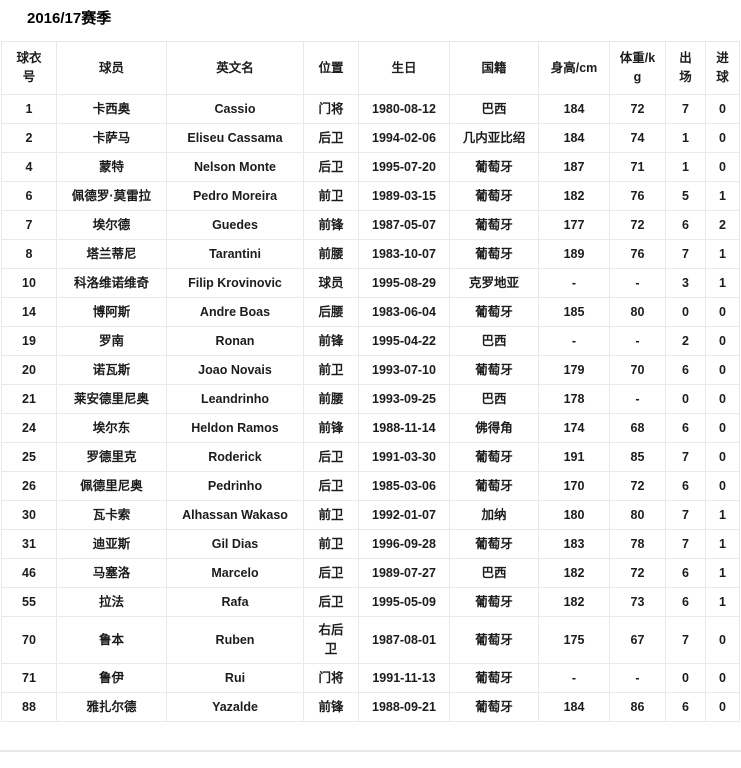 Image resolution: width=741 pixels, height=768 pixels. What do you see at coordinates (404, 678) in the screenshot?
I see `cell-birthday: 1991-11-13` at bounding box center [404, 678].